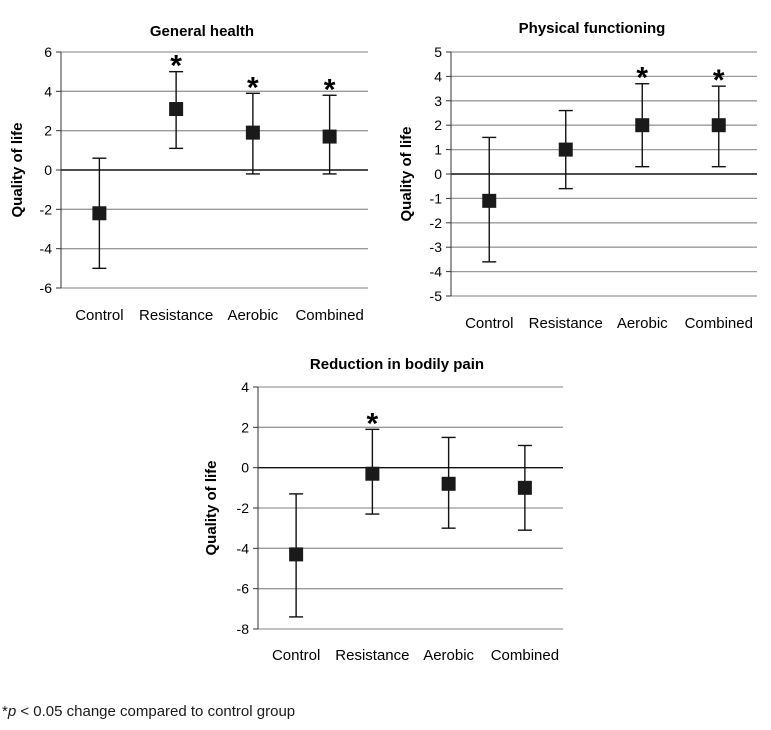  Describe the element at coordinates (438, 52) in the screenshot. I see `y-tick-label: 5` at that location.